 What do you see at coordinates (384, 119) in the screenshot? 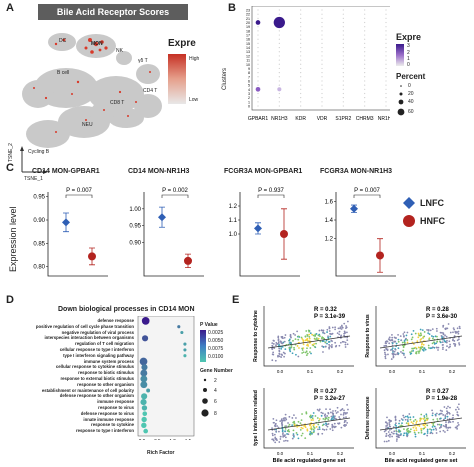
I see `dotplot-gene-label: NR1H4` at bounding box center [384, 119].